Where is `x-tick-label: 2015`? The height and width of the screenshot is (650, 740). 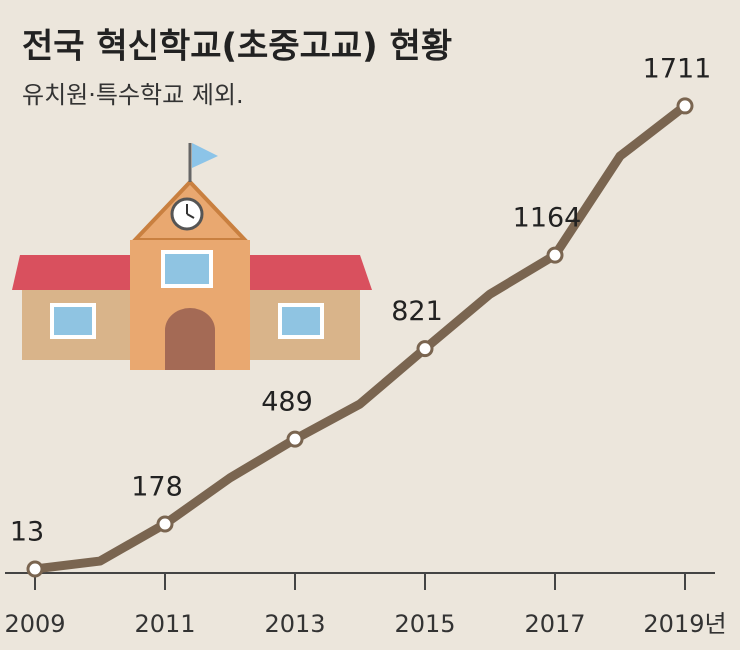 x-tick-label: 2015 is located at coordinates (424, 624).